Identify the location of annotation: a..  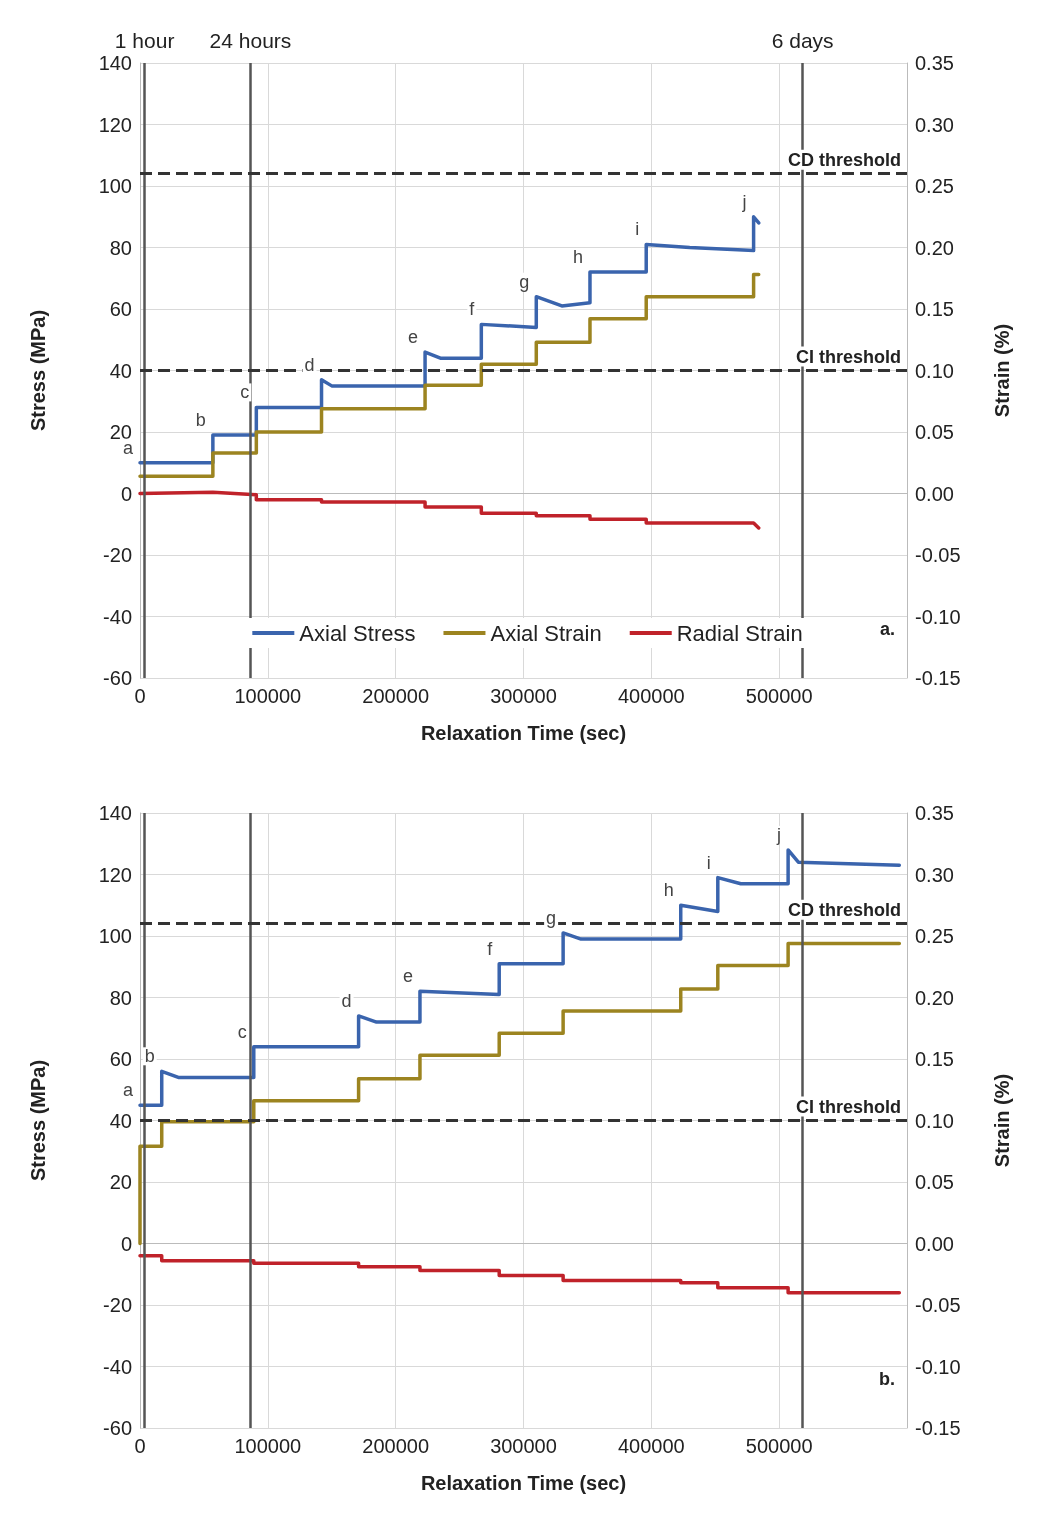
(887, 629).